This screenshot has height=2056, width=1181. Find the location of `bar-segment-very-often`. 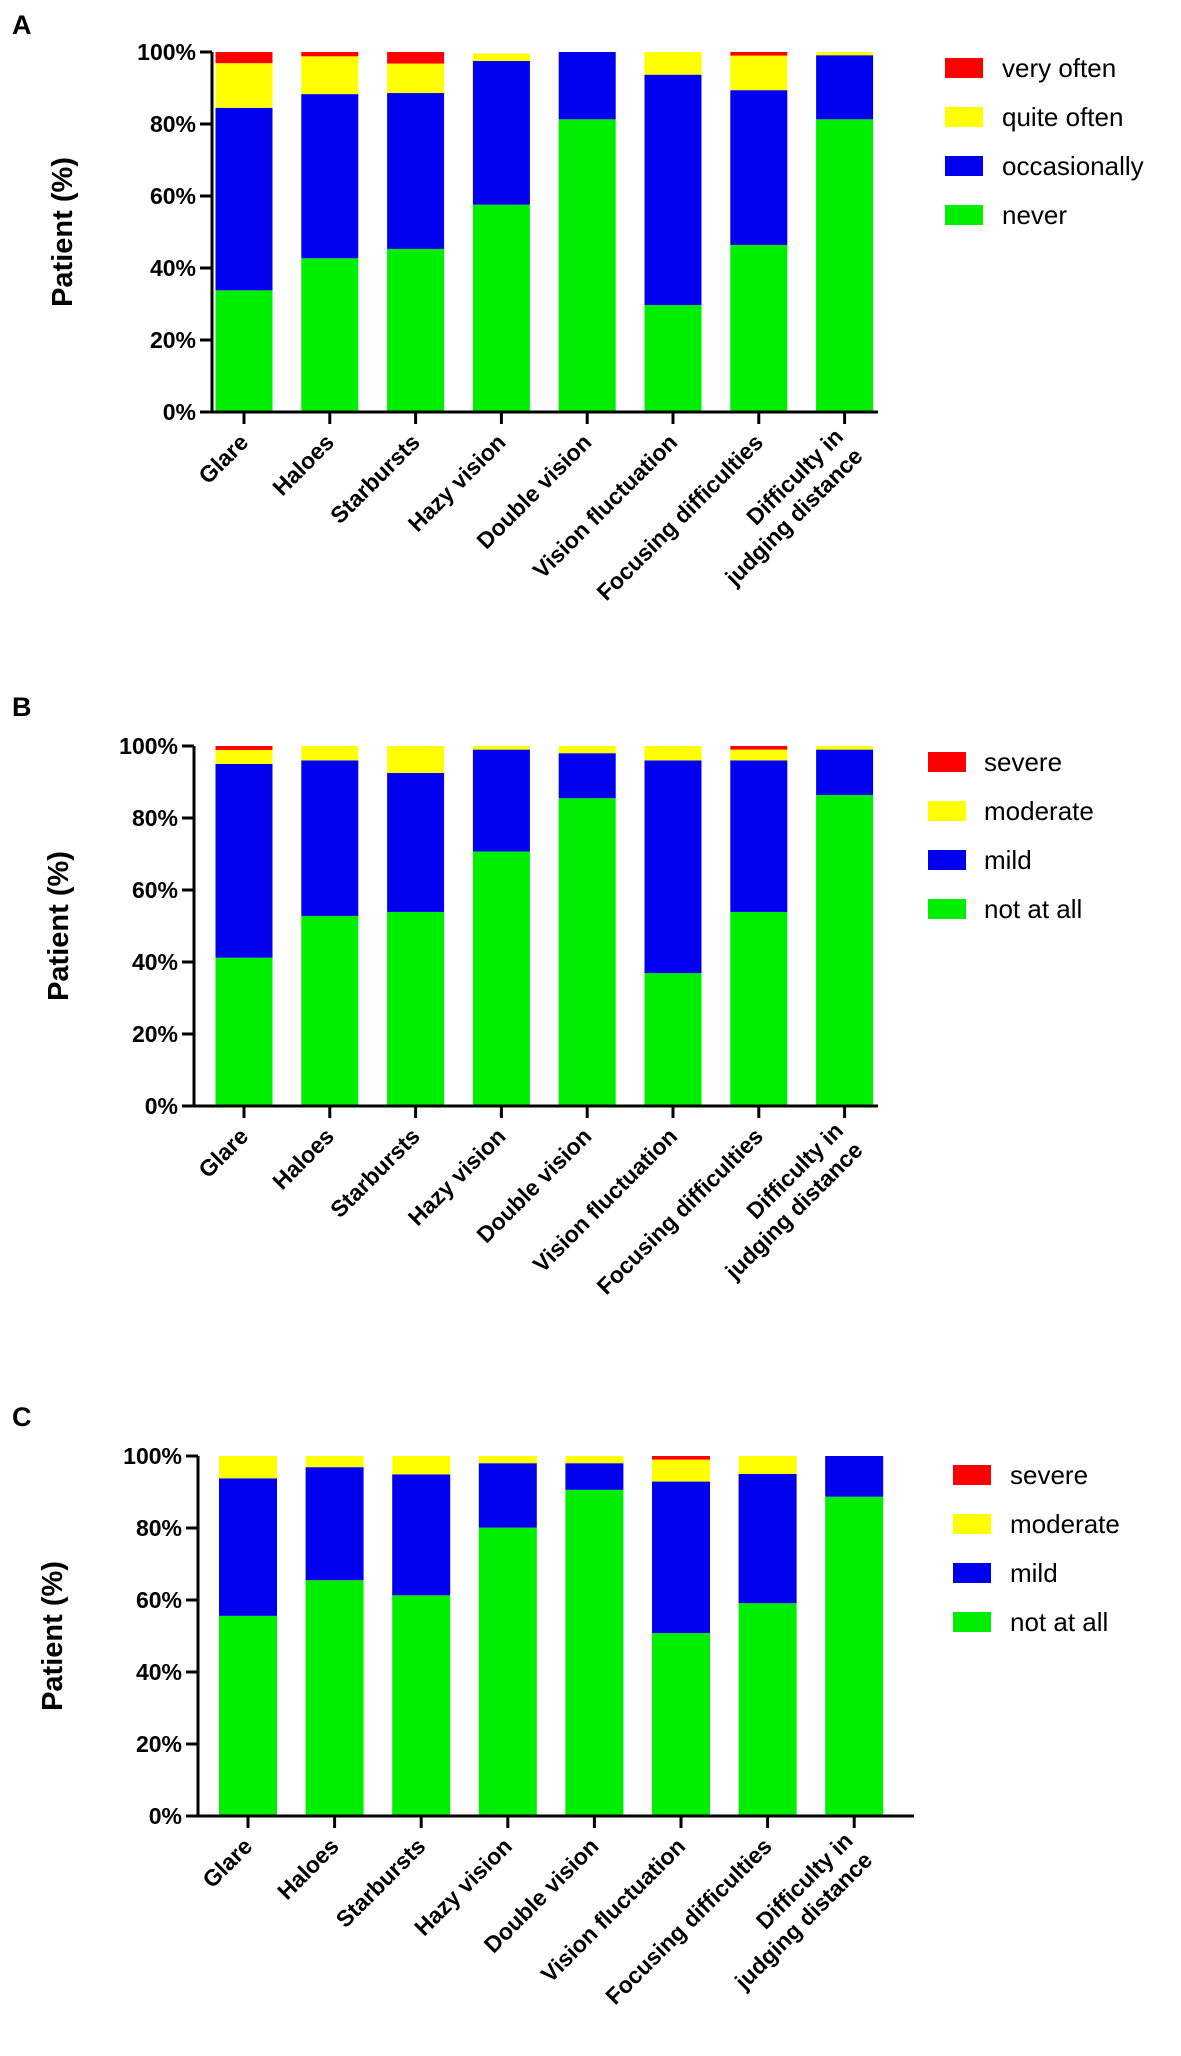

bar-segment-very-often is located at coordinates (416, 58).